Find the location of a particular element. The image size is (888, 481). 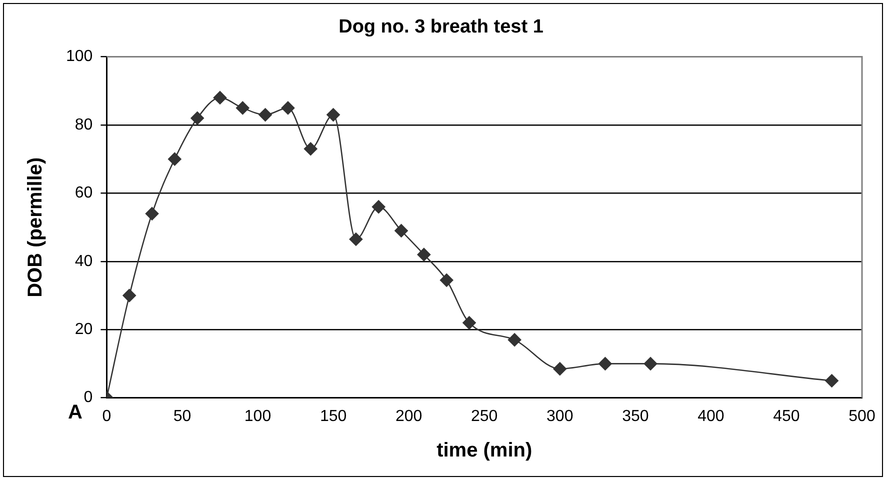

y-tick-label: 60 is located at coordinates (83, 193).